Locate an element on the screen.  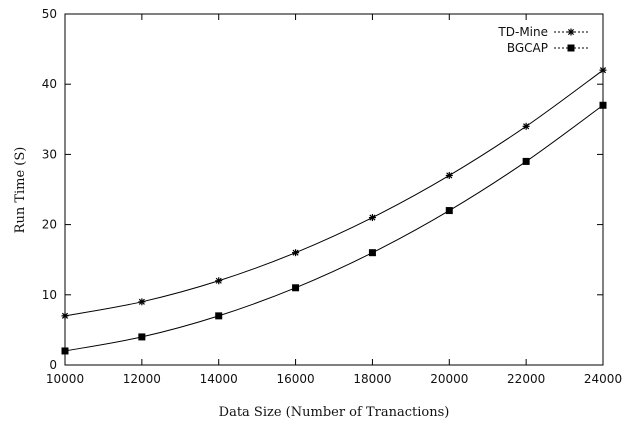
x-tick-label: 22000 is located at coordinates (526, 379).